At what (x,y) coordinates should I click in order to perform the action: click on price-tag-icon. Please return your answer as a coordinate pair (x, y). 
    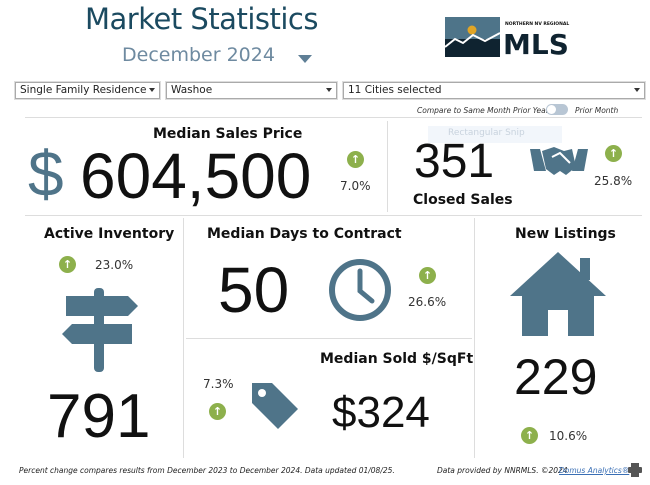
    Looking at the image, I should click on (274, 407).